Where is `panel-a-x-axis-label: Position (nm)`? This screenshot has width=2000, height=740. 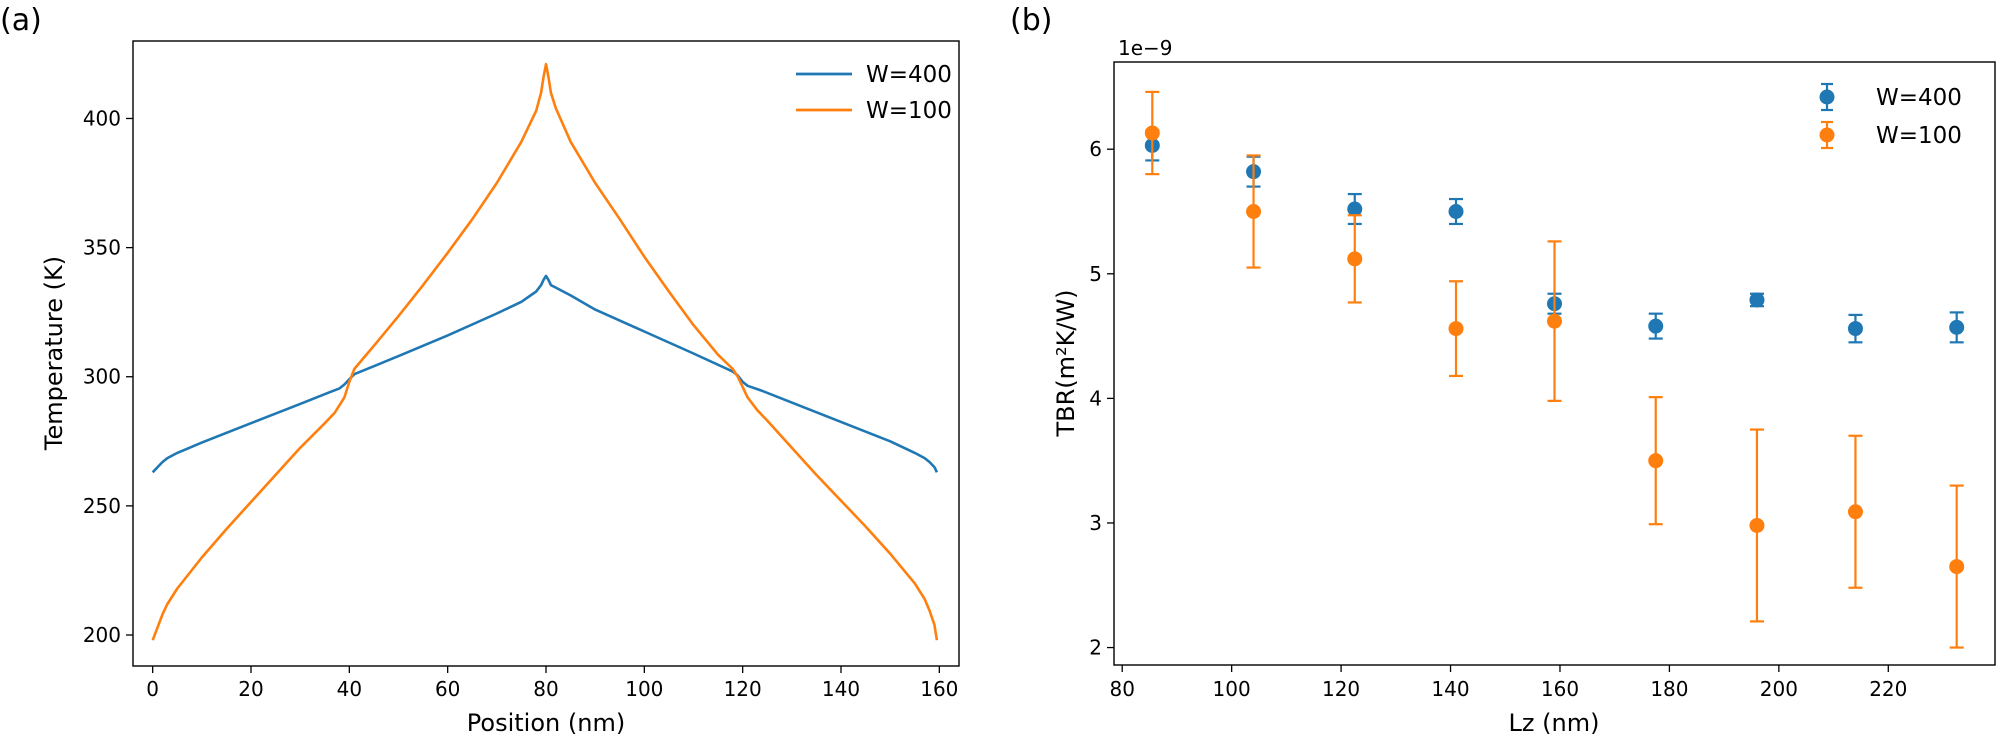
panel-a-x-axis-label: Position (nm) is located at coordinates (546, 723).